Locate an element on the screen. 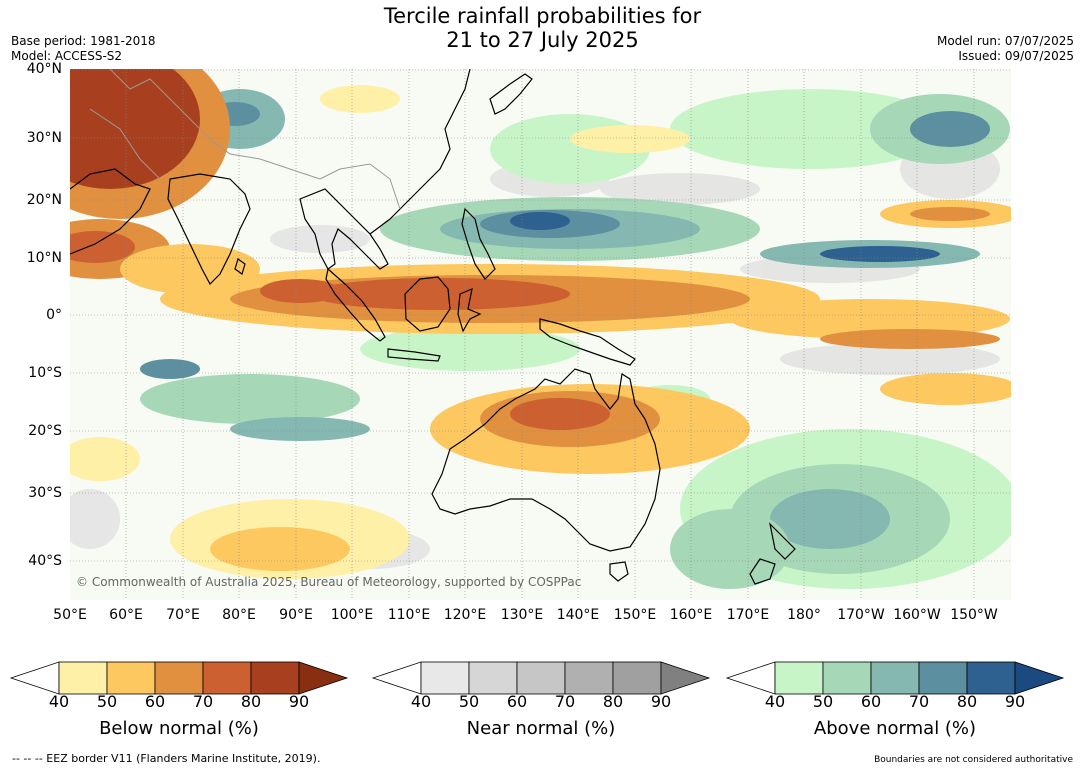  model-run: Model run: 07/07/2025 is located at coordinates (1005, 41).